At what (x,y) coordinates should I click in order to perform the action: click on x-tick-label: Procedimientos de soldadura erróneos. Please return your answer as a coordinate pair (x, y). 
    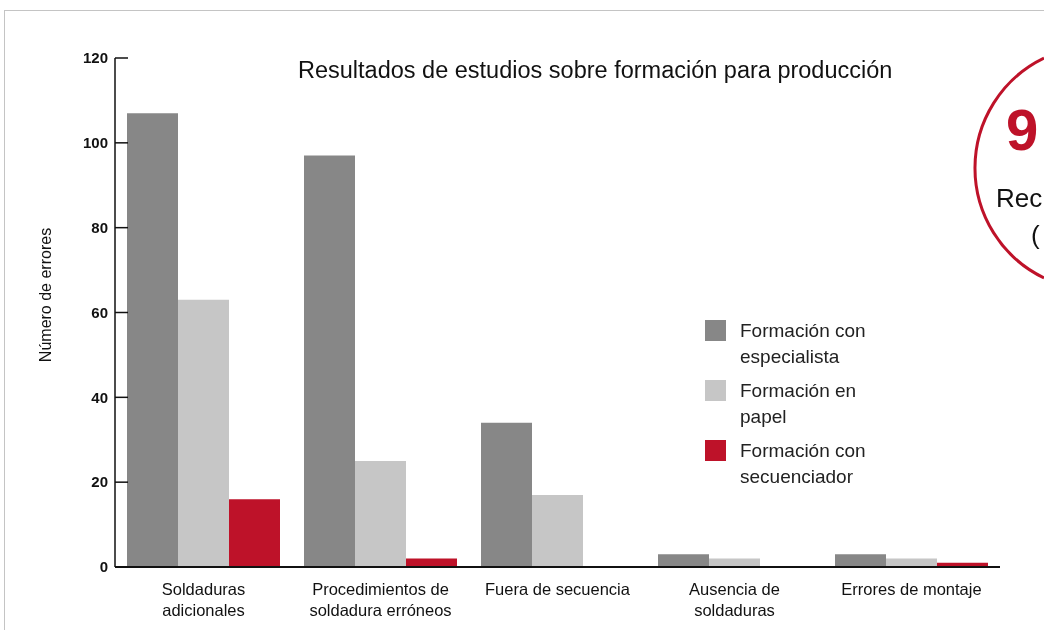
    Looking at the image, I should click on (380, 599).